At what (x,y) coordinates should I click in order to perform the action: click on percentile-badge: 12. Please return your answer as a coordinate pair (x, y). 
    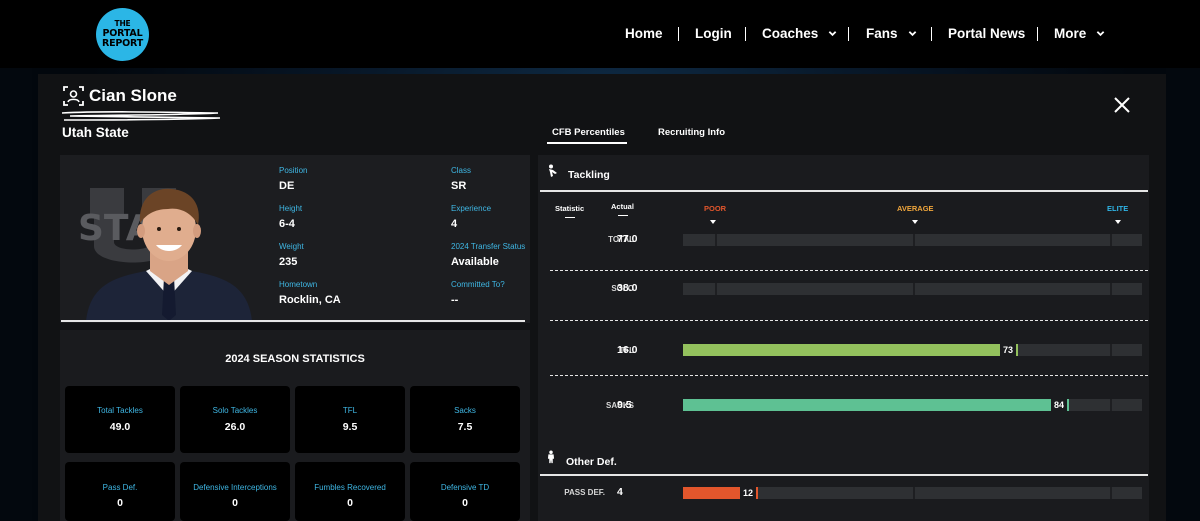
    Looking at the image, I should click on (748, 493).